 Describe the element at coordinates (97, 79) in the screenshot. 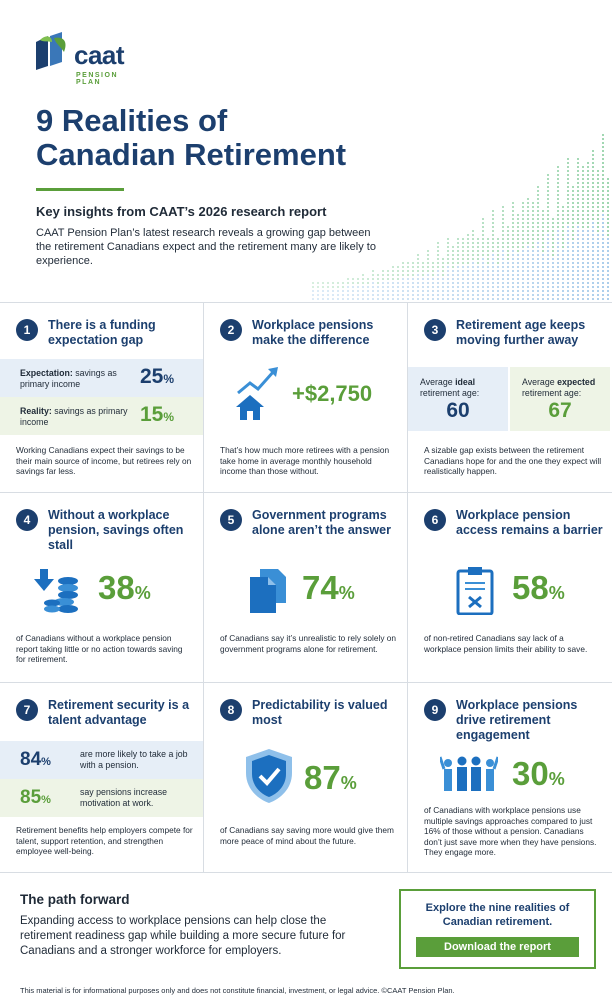

I see `brand-tagline: PENSION PLAN` at that location.